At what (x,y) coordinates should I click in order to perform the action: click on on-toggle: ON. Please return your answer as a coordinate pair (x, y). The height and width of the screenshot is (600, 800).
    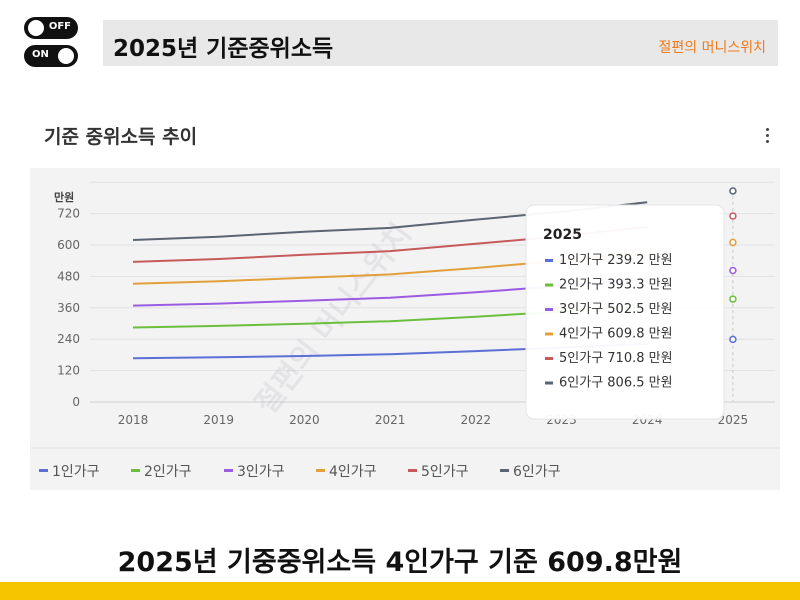
    Looking at the image, I should click on (51, 56).